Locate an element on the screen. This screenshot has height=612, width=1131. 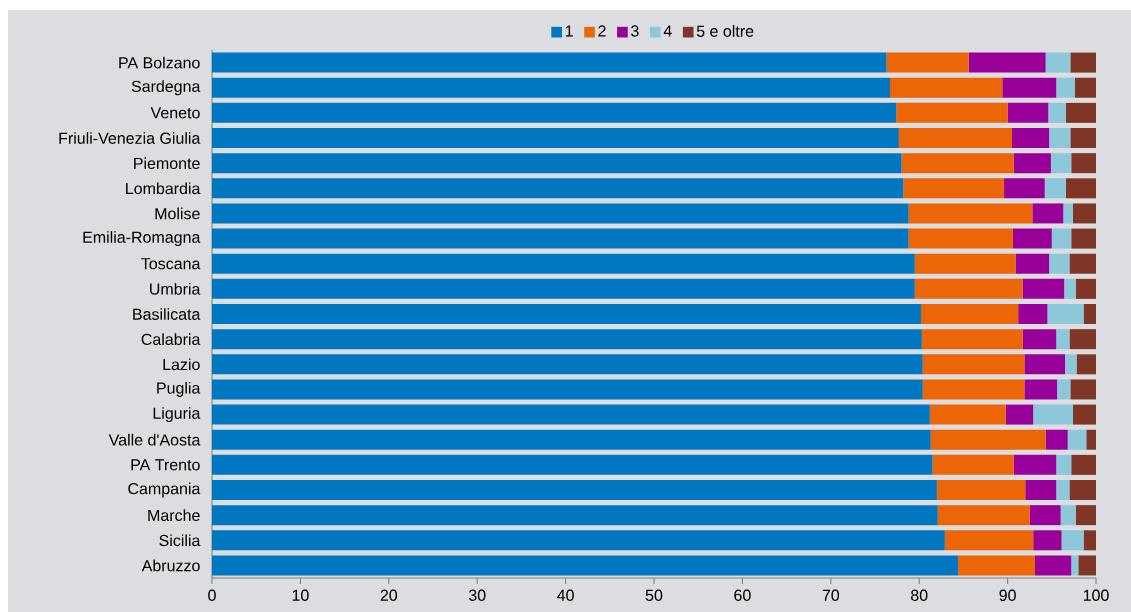
y-tick-label: Lazio is located at coordinates (181, 364).